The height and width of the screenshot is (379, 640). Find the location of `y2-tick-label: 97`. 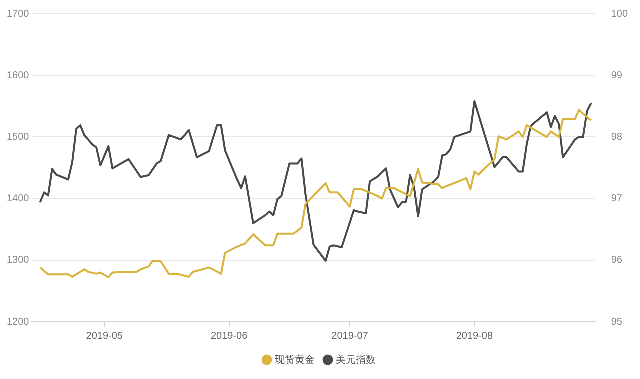

y2-tick-label: 97 is located at coordinates (617, 199).